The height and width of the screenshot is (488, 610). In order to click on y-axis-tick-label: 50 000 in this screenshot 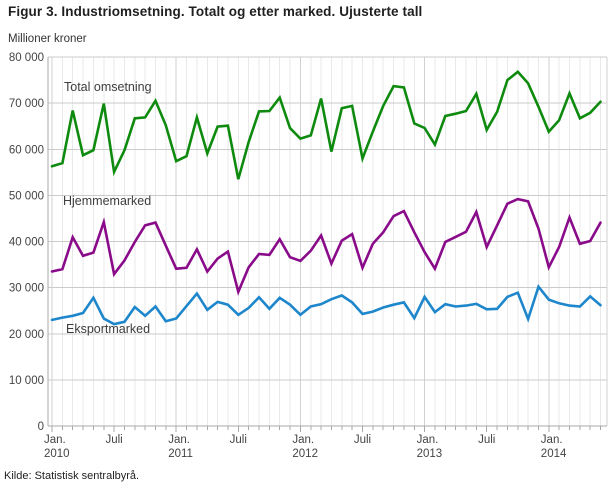, I will do `click(26, 196)`.